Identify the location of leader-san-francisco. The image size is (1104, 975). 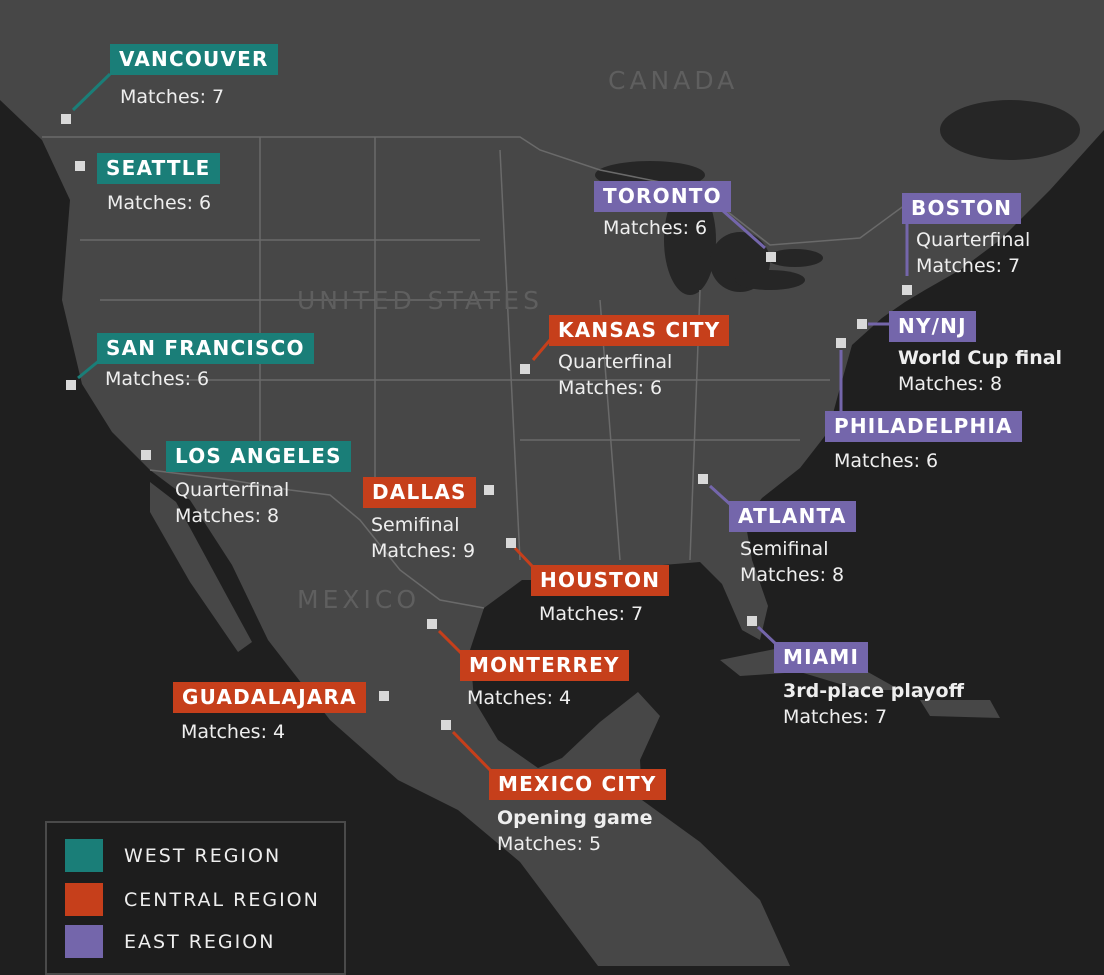
(89, 369).